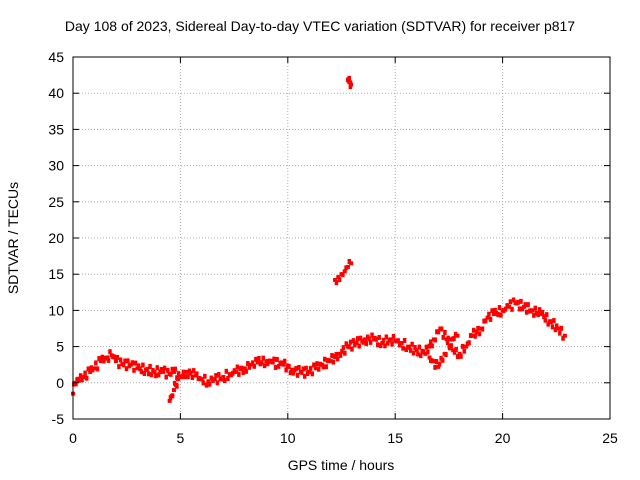 This screenshot has height=480, width=640. I want to click on y-tick-label: 35, so click(56, 129).